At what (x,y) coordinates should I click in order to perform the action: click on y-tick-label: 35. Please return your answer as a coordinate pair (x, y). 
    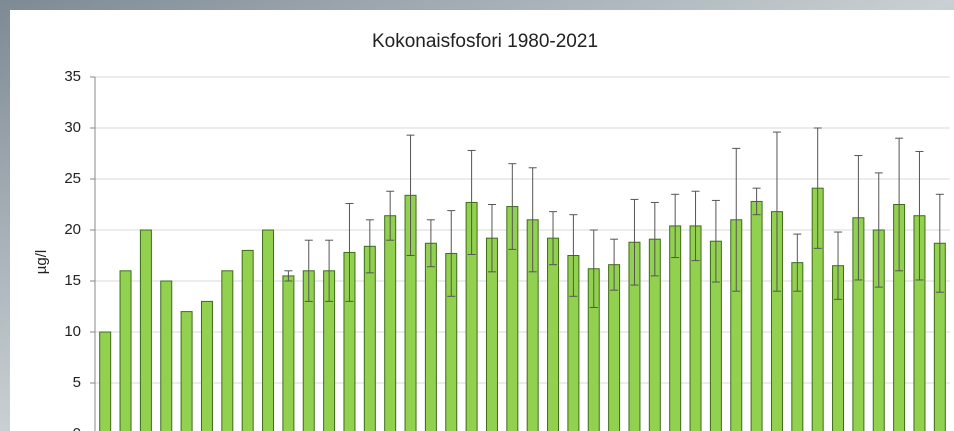
    Looking at the image, I should click on (72, 76).